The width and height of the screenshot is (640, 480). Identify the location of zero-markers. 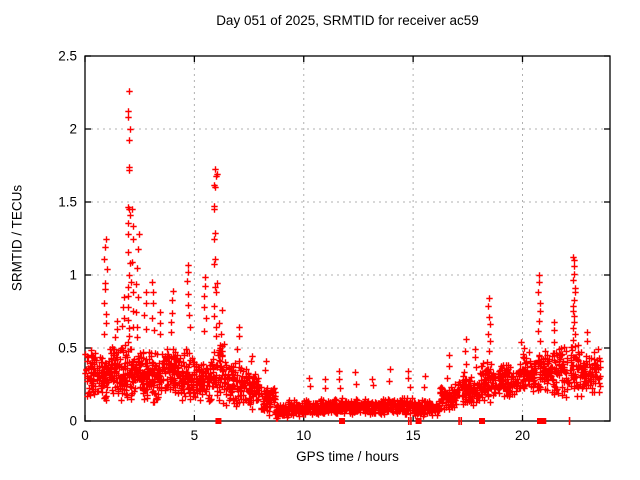
(393, 421).